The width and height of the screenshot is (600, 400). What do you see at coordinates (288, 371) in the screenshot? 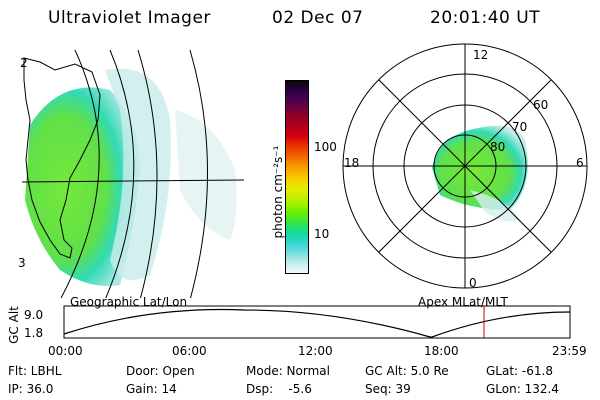
I see `info-mode: Mode: Normal` at bounding box center [288, 371].